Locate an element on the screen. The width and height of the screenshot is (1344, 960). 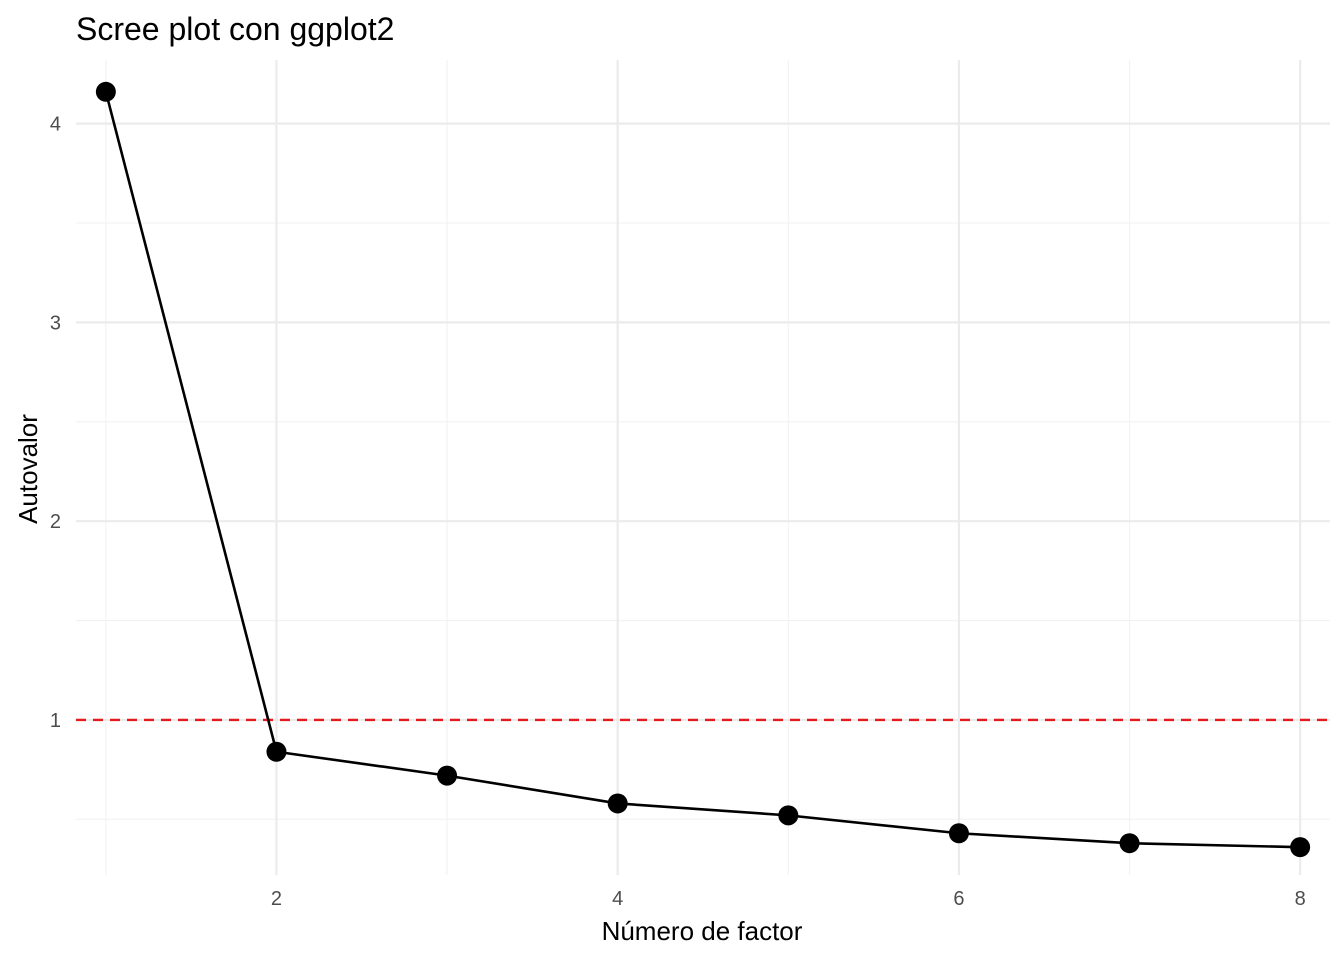
y-tick-labels: 1 2 3 4 is located at coordinates (55, 423).